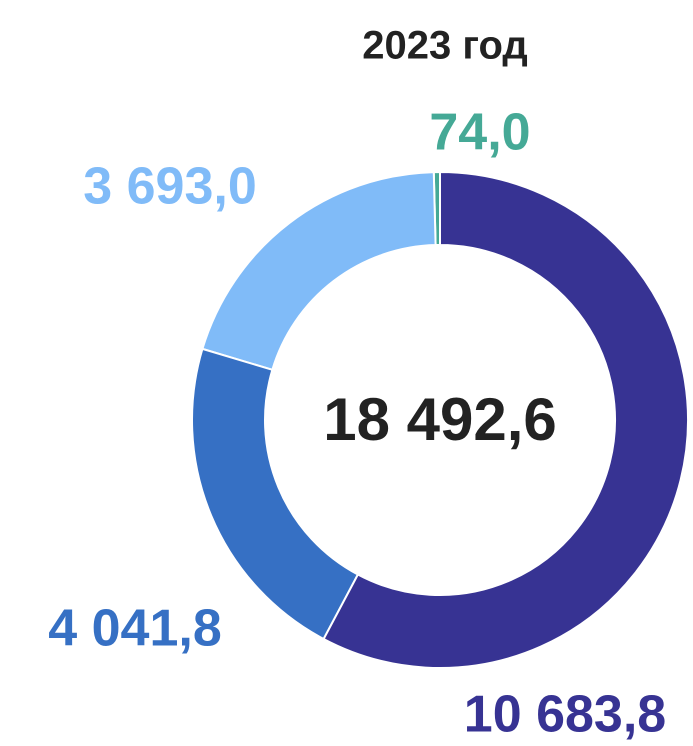 This screenshot has width=693, height=746. Describe the element at coordinates (445, 46) in the screenshot. I see `chart-title: 2023 год` at that location.